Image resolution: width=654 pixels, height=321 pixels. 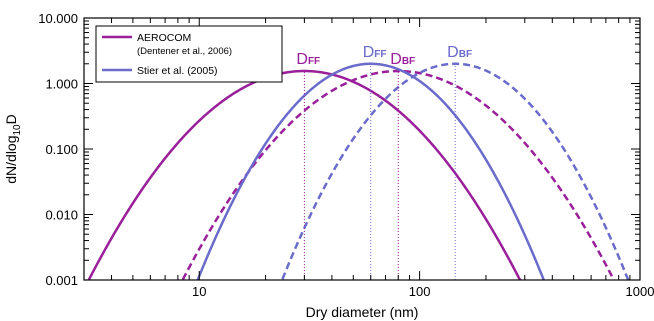 What do you see at coordinates (420, 291) in the screenshot?
I see `x-tick-label-1: 100` at bounding box center [420, 291].